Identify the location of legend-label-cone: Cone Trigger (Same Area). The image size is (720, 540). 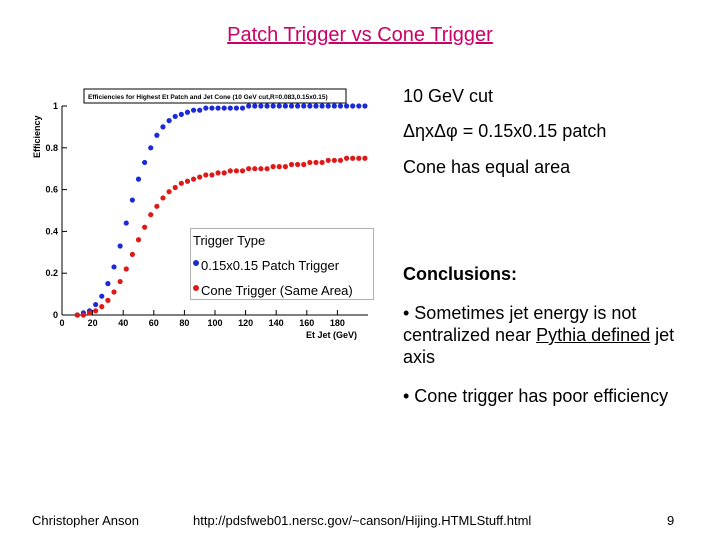
(277, 290).